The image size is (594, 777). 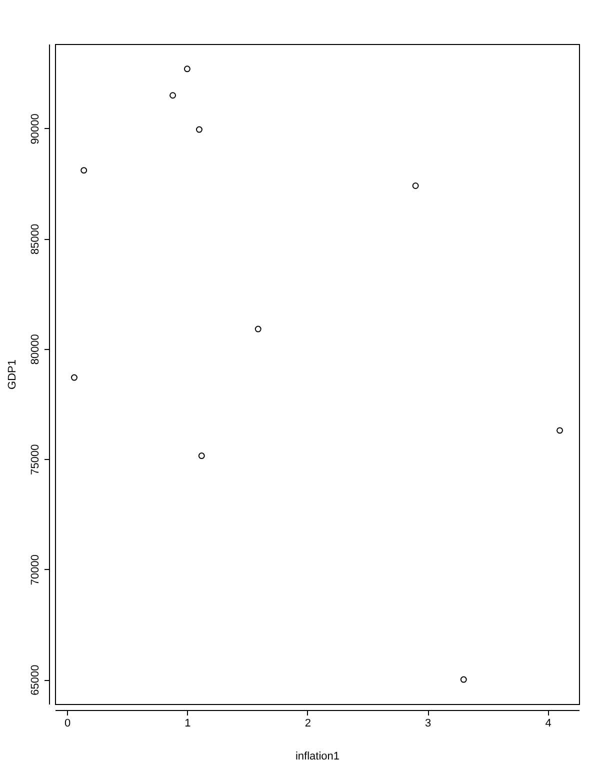 What do you see at coordinates (36, 129) in the screenshot?
I see `y-tick-label: 90000` at bounding box center [36, 129].